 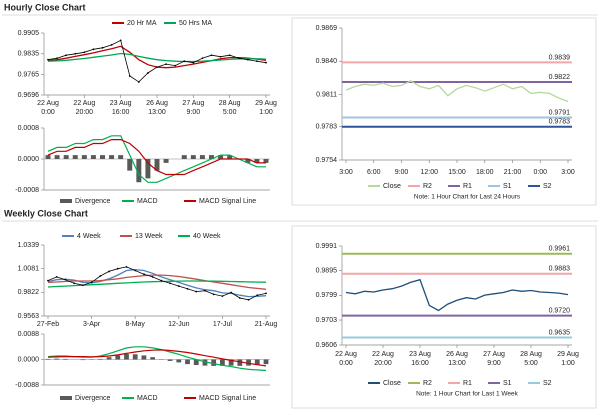 What do you see at coordinates (560, 269) in the screenshot?
I see `level-label: 0.9883` at bounding box center [560, 269].